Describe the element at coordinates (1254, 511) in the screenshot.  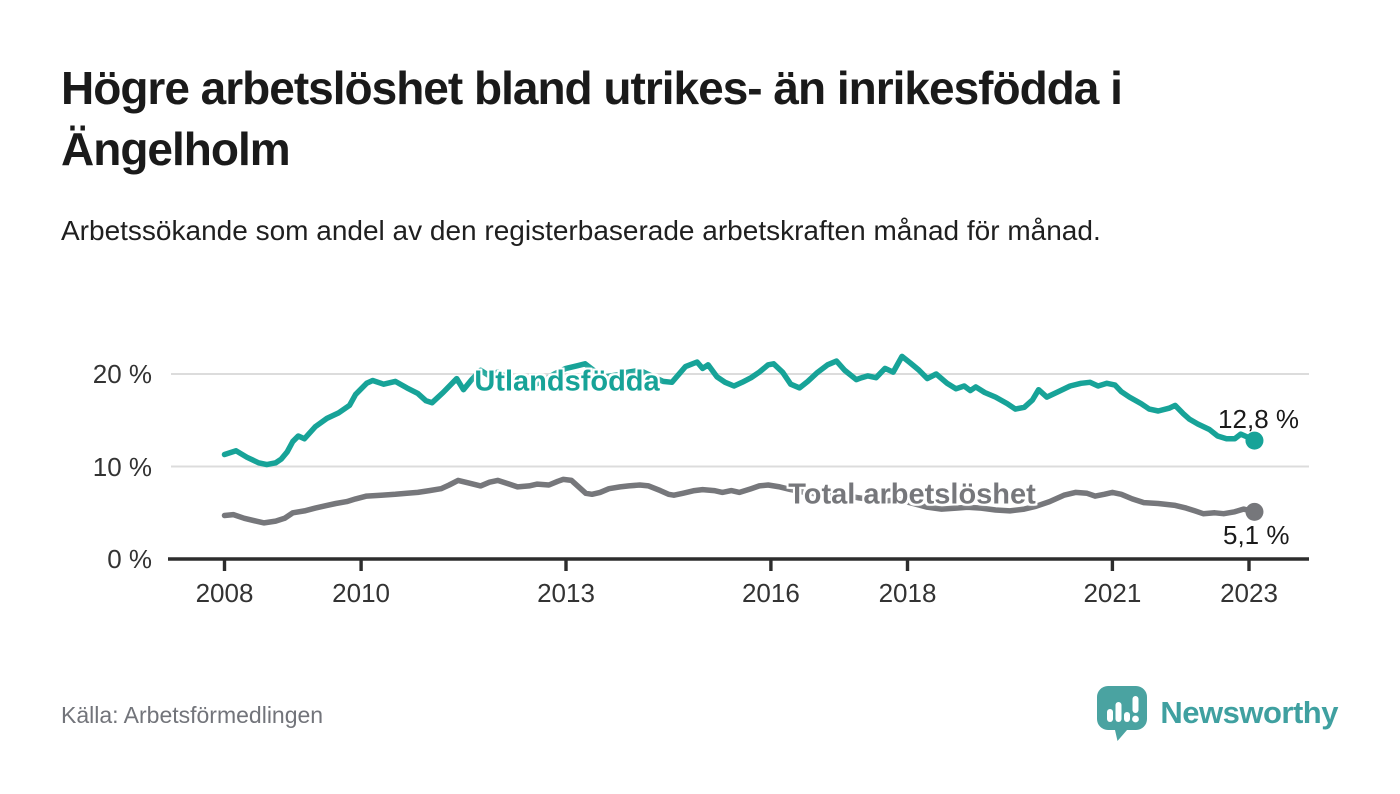
I see `series-end-dot-total` at that location.